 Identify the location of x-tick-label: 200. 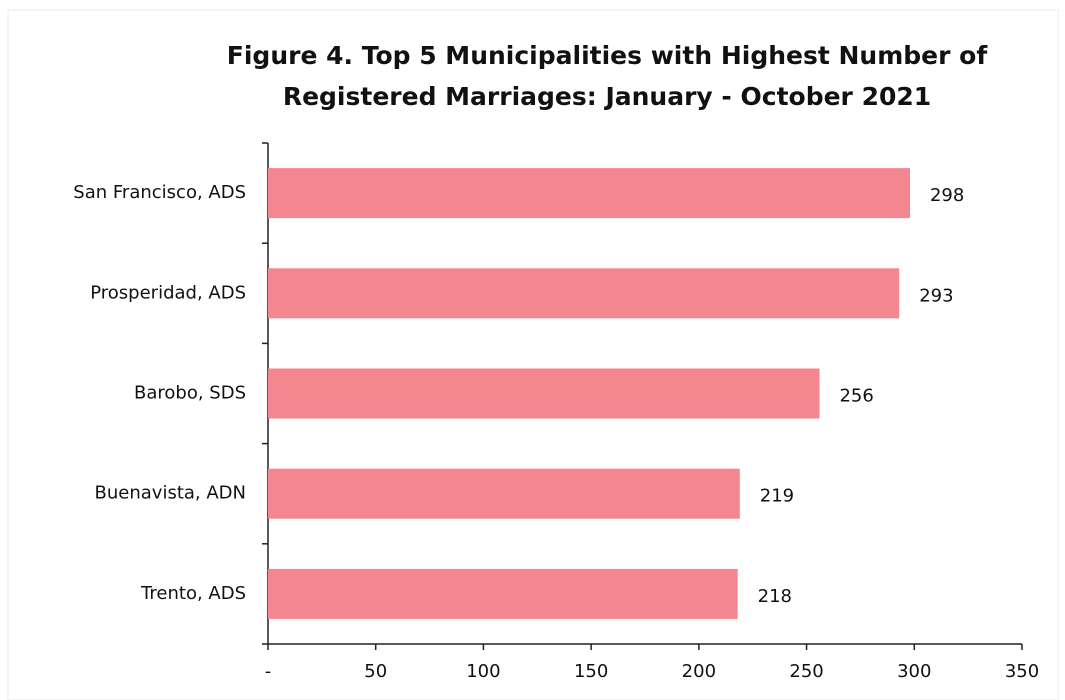
(699, 671).